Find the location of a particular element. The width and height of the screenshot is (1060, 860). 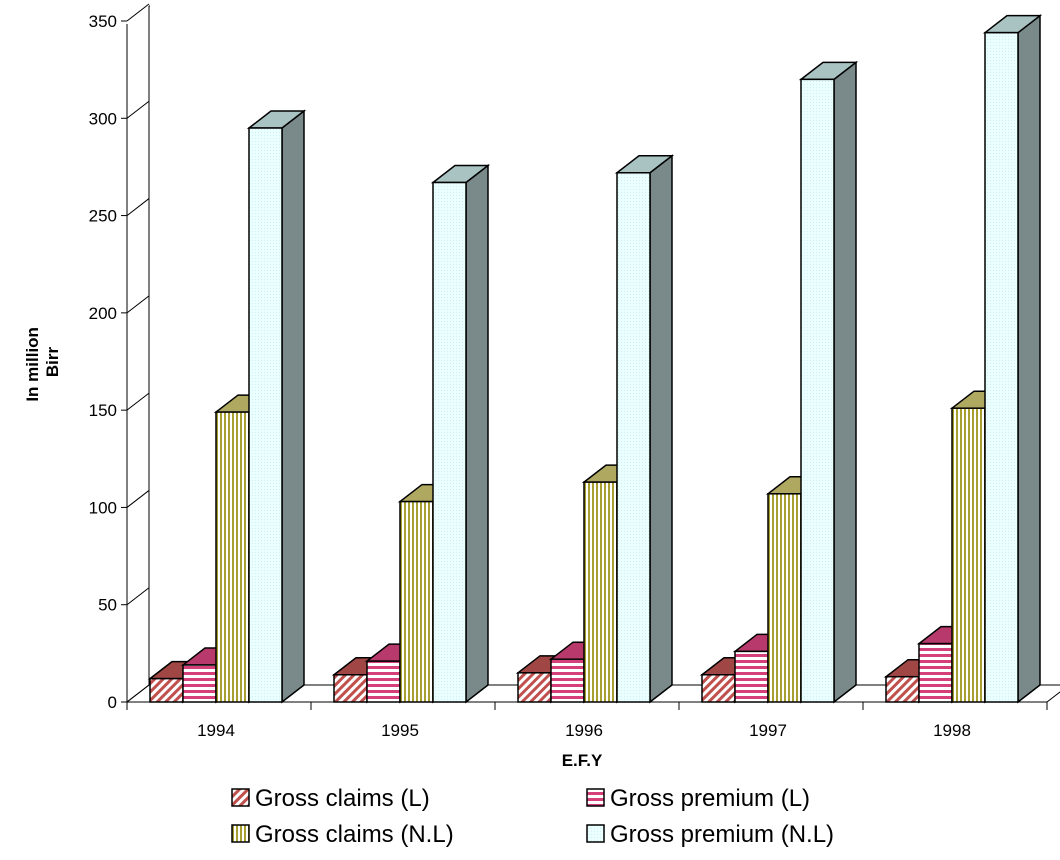

y-tick-label-50: 50 is located at coordinates (107, 605).